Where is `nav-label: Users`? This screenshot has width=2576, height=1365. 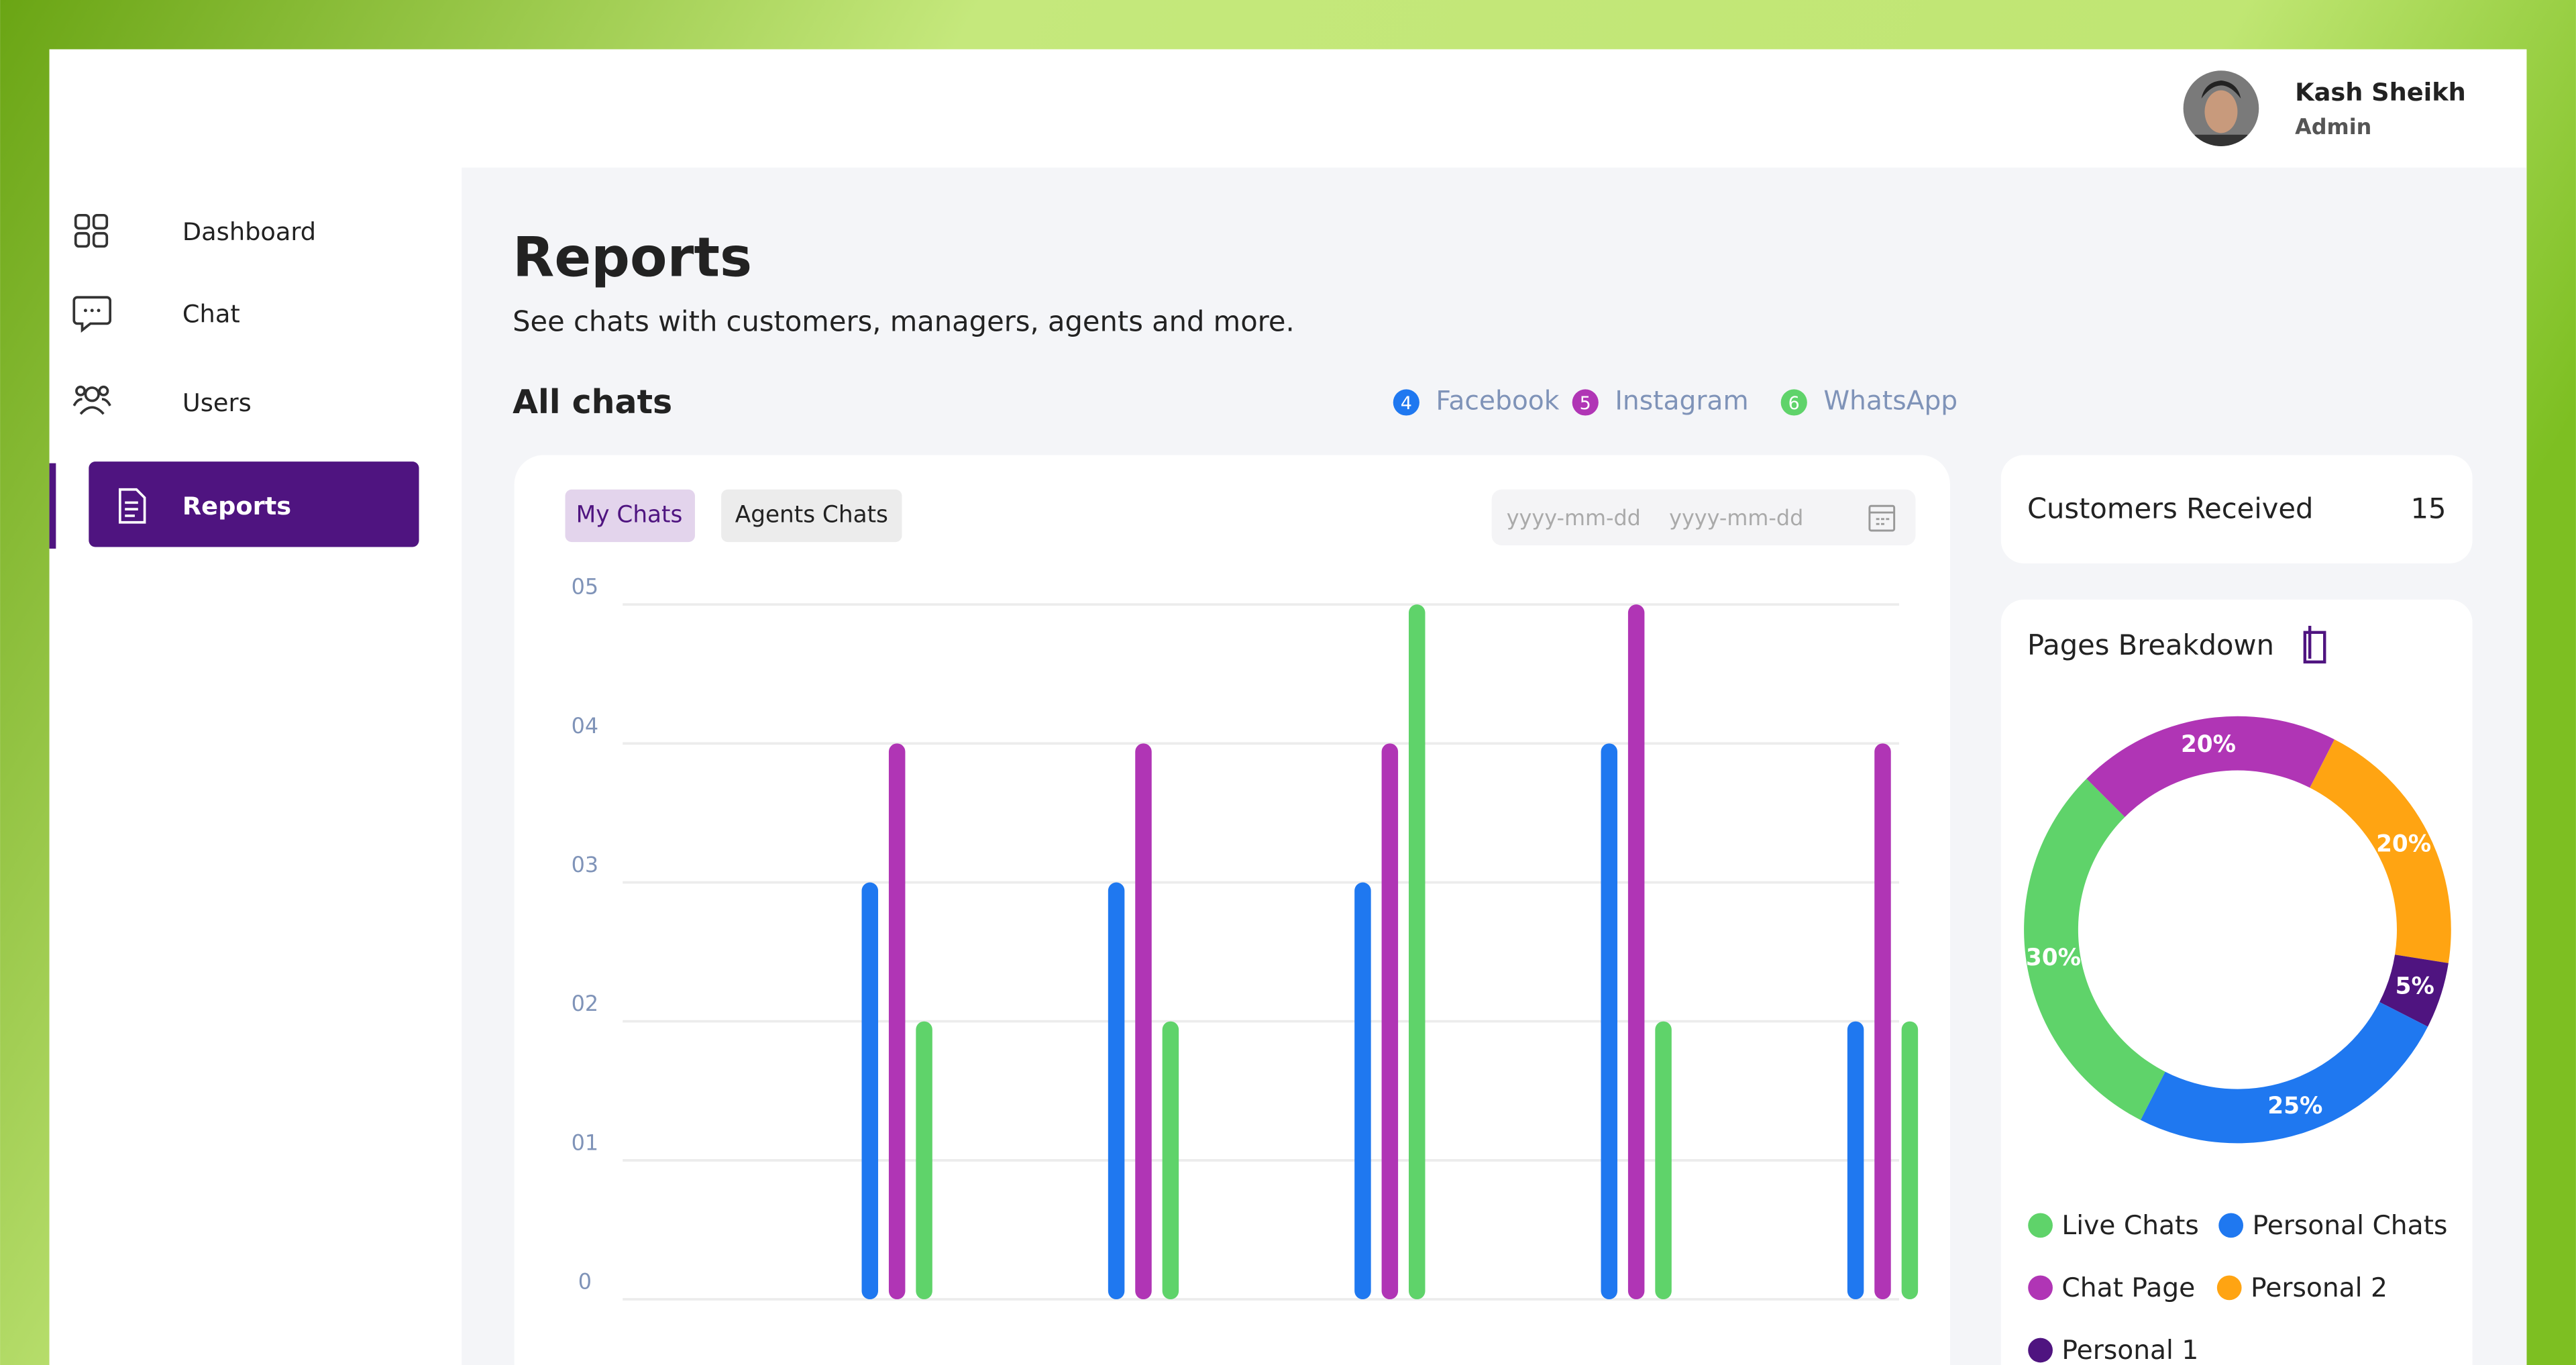 nav-label: Users is located at coordinates (217, 402).